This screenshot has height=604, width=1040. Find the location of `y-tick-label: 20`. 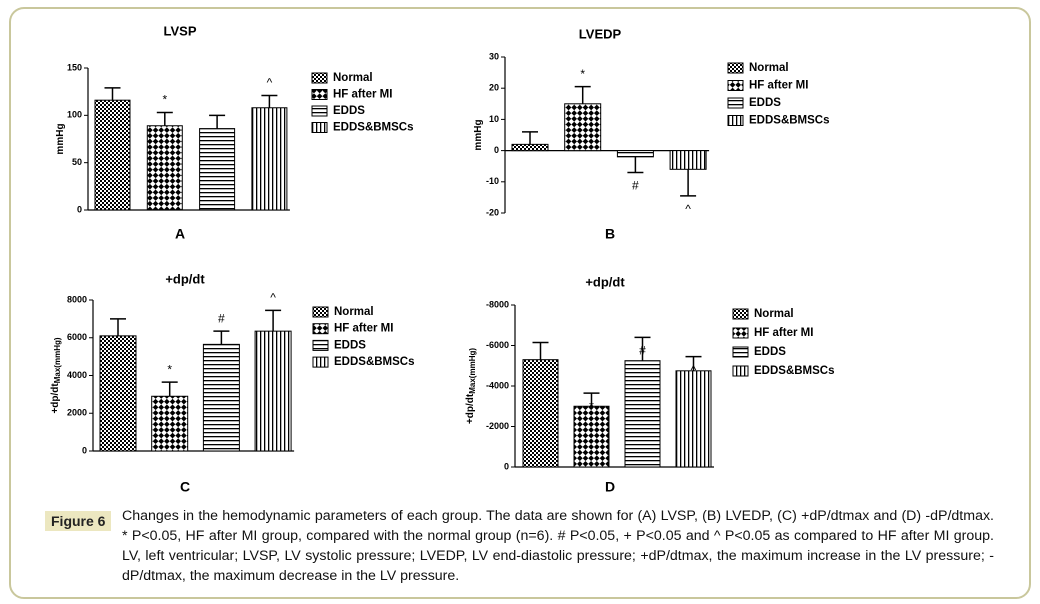

y-tick-label: 20 is located at coordinates (494, 88).